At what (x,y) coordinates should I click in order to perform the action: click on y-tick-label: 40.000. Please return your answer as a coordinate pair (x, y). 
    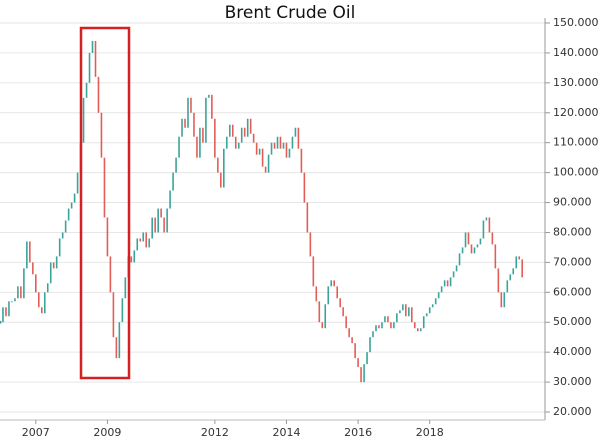
    Looking at the image, I should click on (572, 351).